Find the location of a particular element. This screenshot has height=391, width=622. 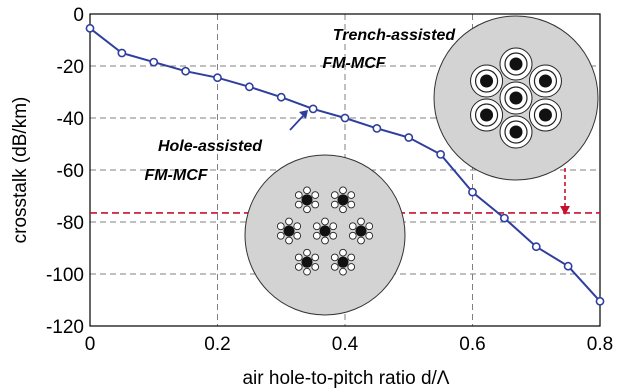

trench-assisted-fiber-inset is located at coordinates (516, 98).